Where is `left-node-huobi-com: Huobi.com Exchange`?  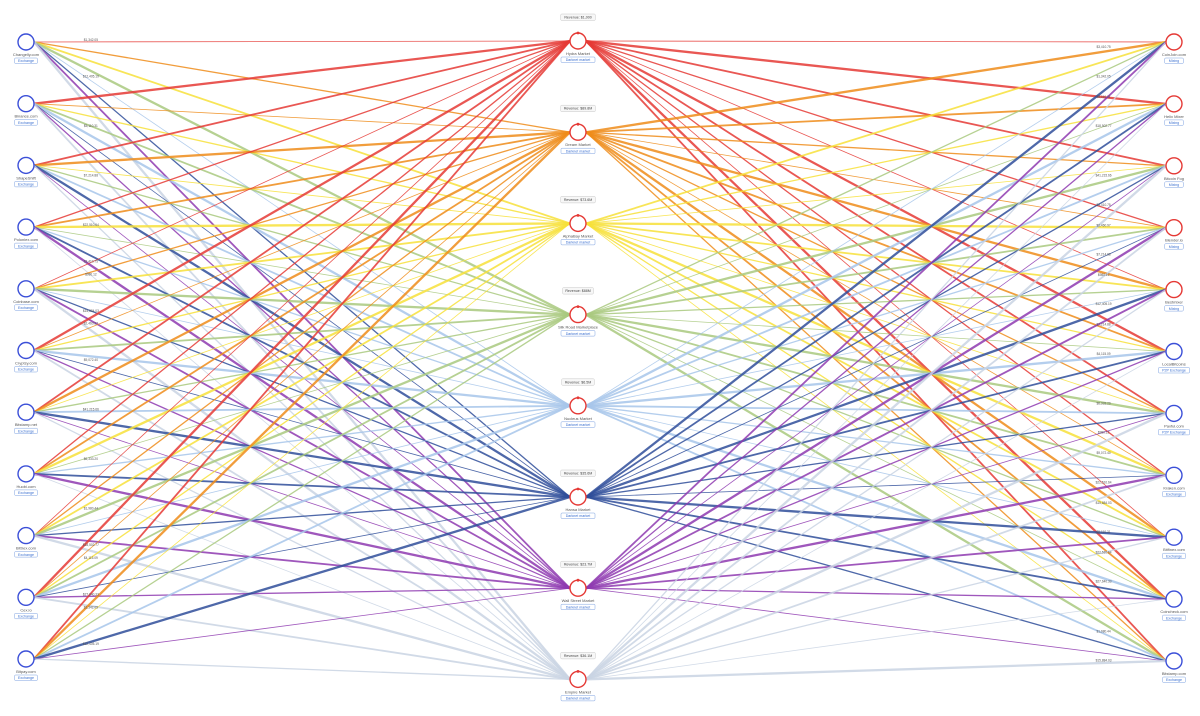
left-node-huobi-com: Huobi.com Exchange is located at coordinates (26, 480).